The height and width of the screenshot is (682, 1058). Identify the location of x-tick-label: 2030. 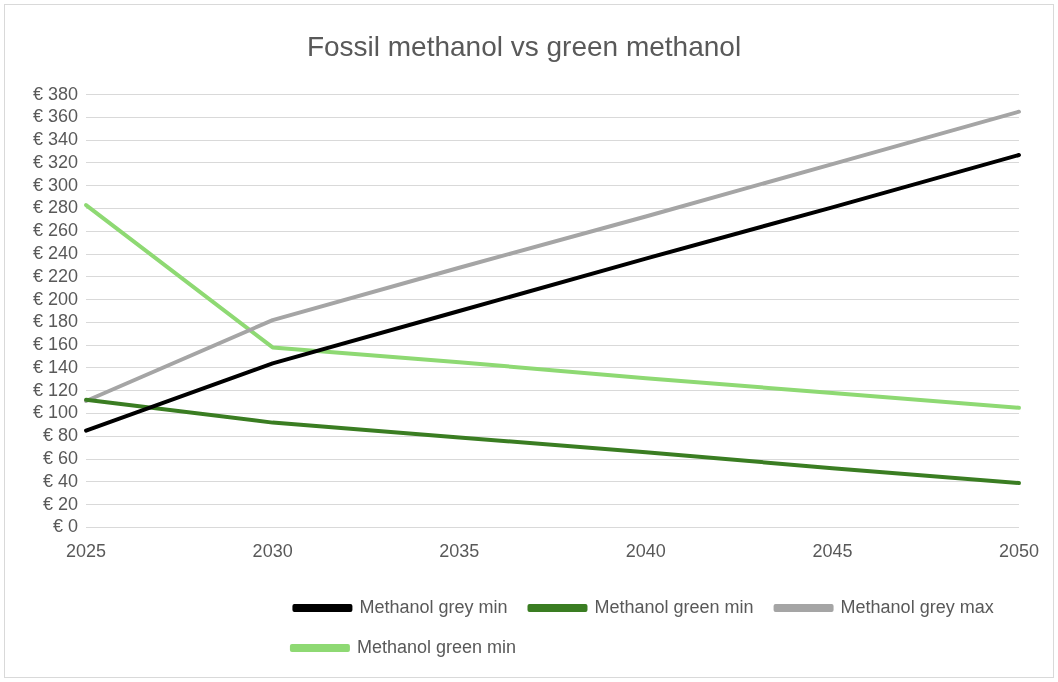
(272, 551).